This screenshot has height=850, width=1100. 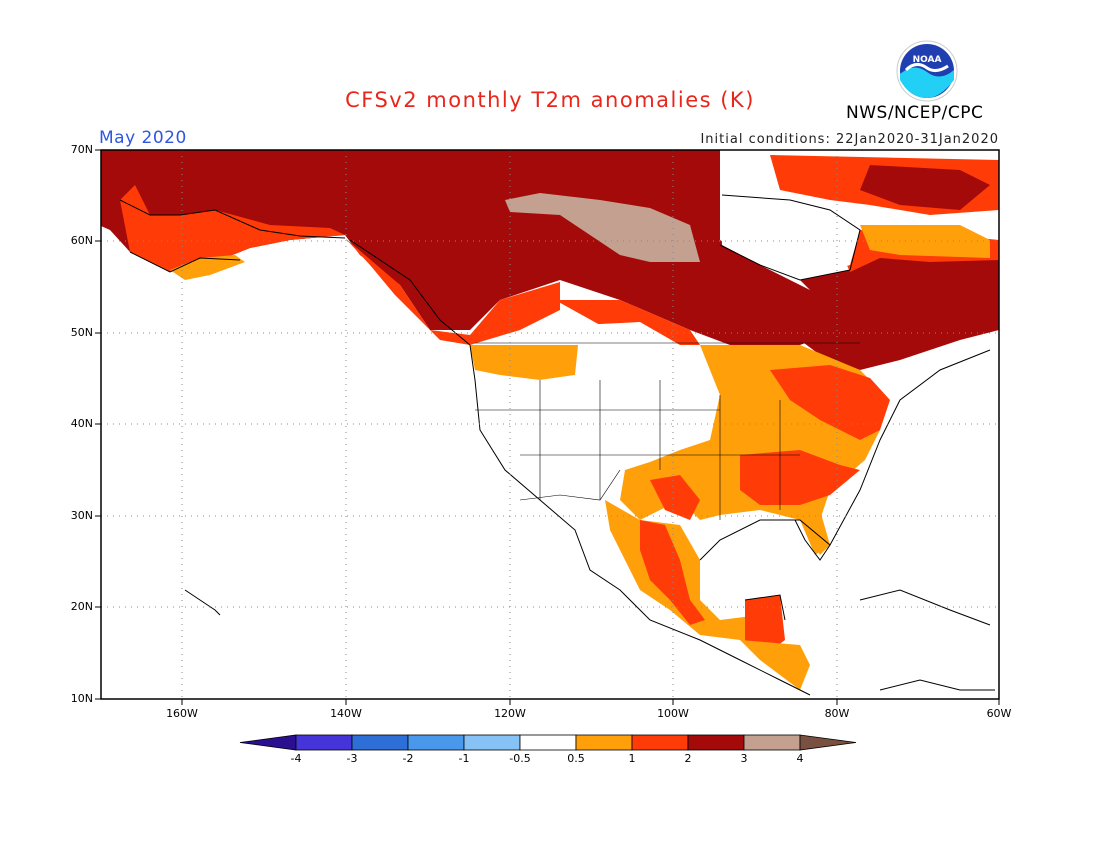 I want to click on lon-label-160w: 160W, so click(x=182, y=713).